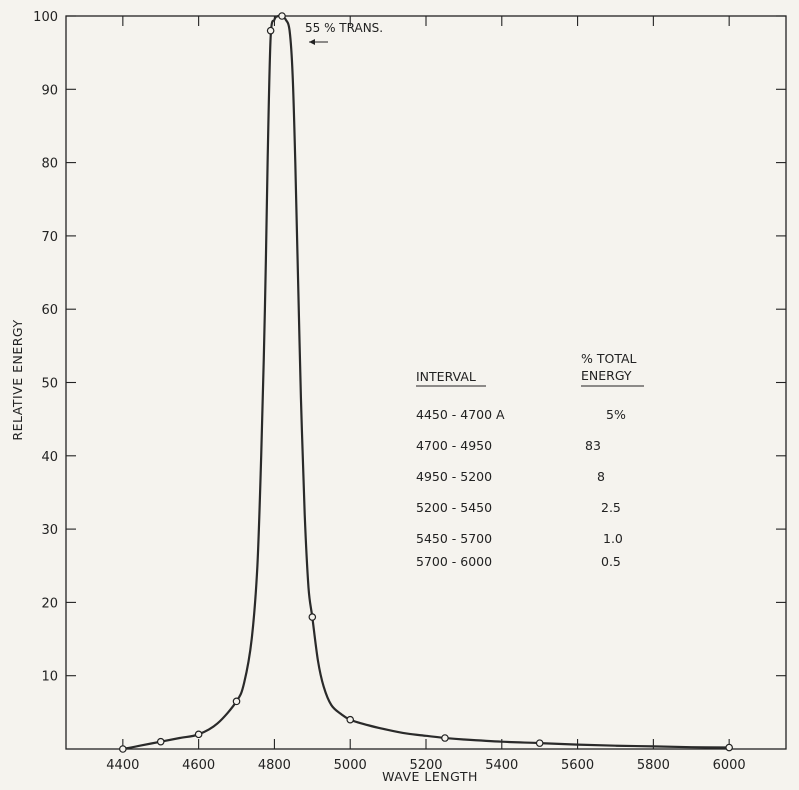 This screenshot has height=790, width=799. Describe the element at coordinates (601, 476) in the screenshot. I see `table-row-energy: 8` at that location.